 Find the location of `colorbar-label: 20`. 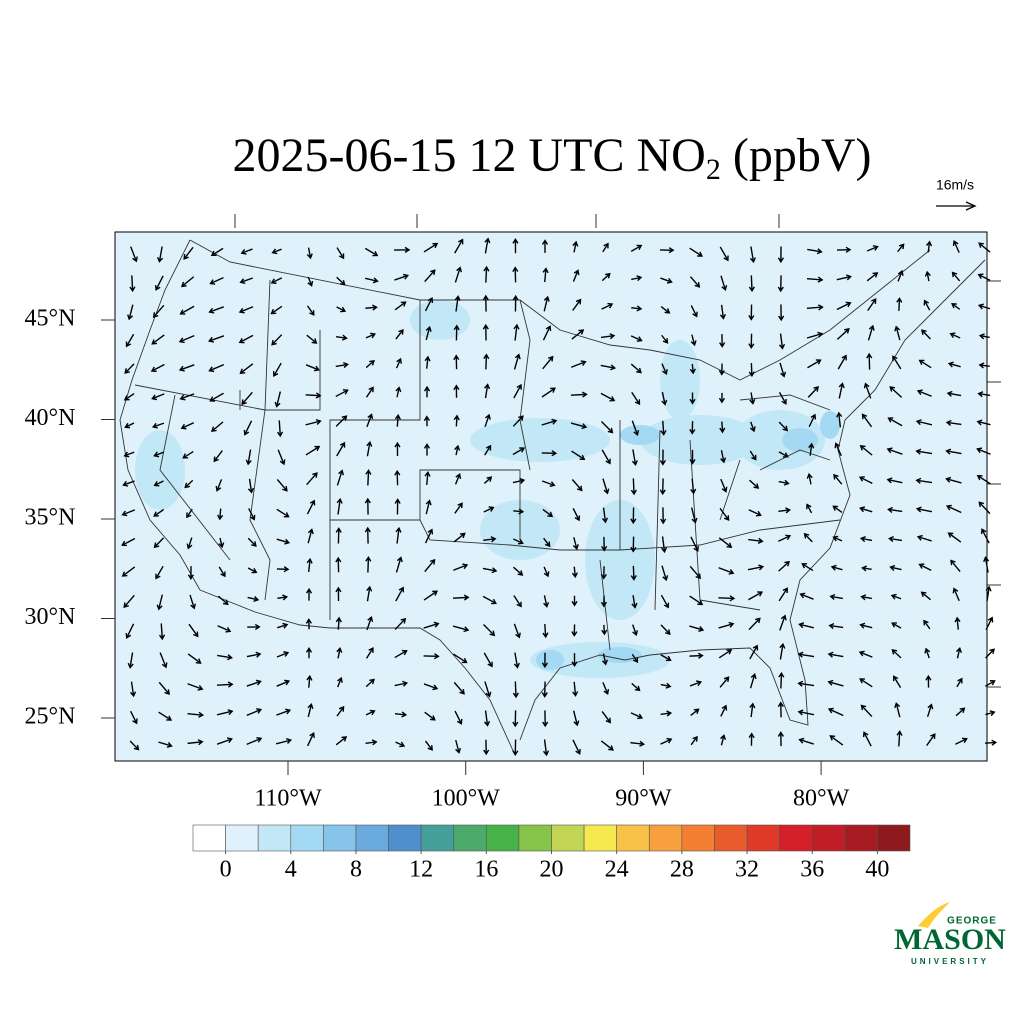

colorbar-label: 20 is located at coordinates (552, 870).